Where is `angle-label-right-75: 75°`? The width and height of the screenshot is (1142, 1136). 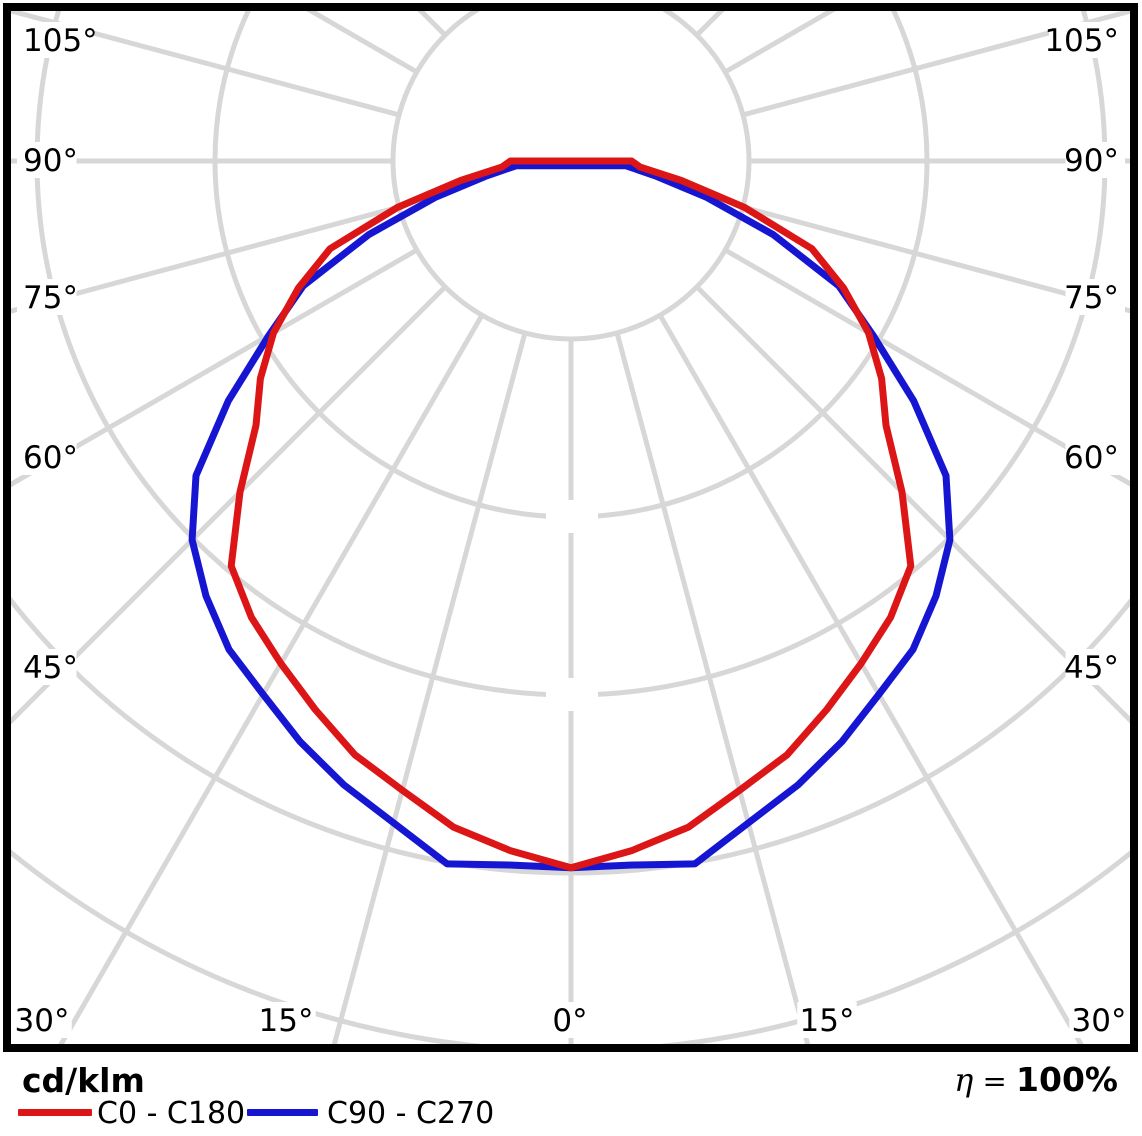 angle-label-right-75: 75° is located at coordinates (1091, 298).